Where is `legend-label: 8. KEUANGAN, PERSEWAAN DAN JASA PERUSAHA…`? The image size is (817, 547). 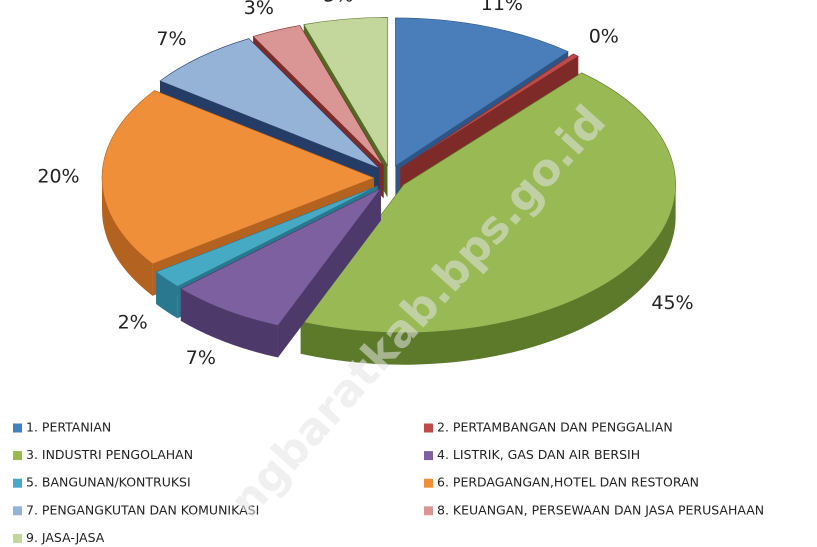 legend-label: 8. KEUANGAN, PERSEWAAN DAN JASA PERUSAHA… is located at coordinates (600, 509).